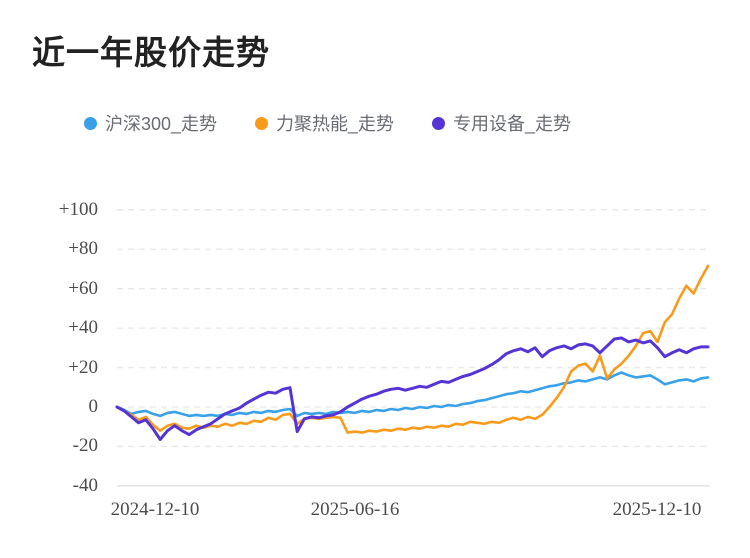 This screenshot has width=750, height=558. I want to click on y-tick-label: +40, so click(83, 328).